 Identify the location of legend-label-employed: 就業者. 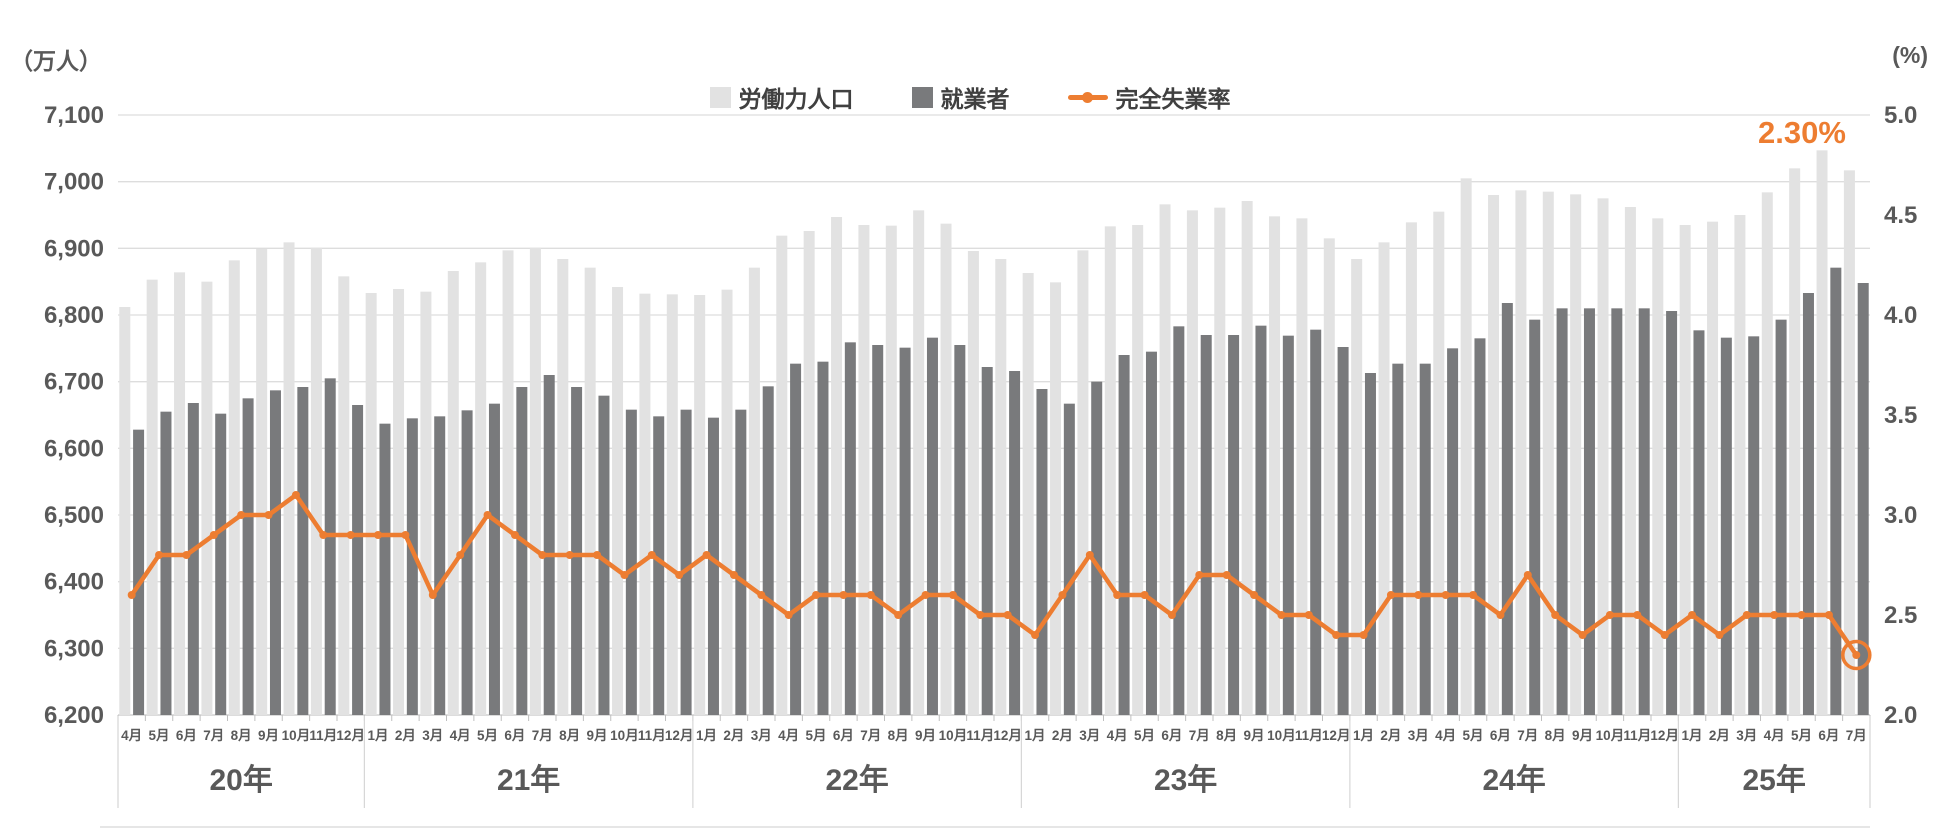
(975, 99).